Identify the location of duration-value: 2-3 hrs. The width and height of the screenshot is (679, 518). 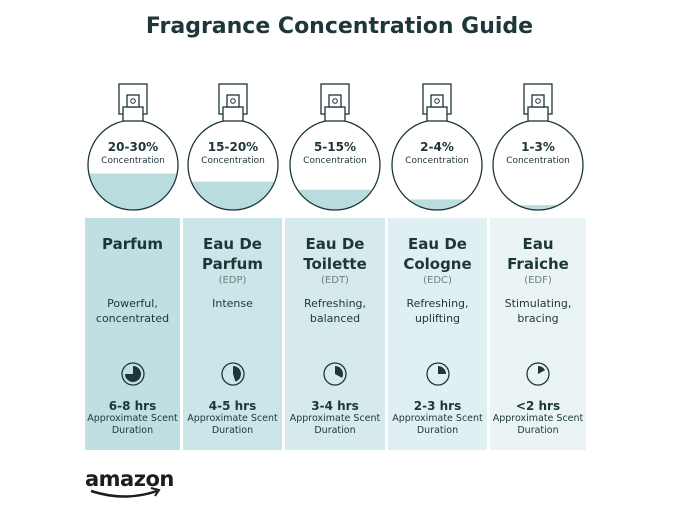
(437, 406).